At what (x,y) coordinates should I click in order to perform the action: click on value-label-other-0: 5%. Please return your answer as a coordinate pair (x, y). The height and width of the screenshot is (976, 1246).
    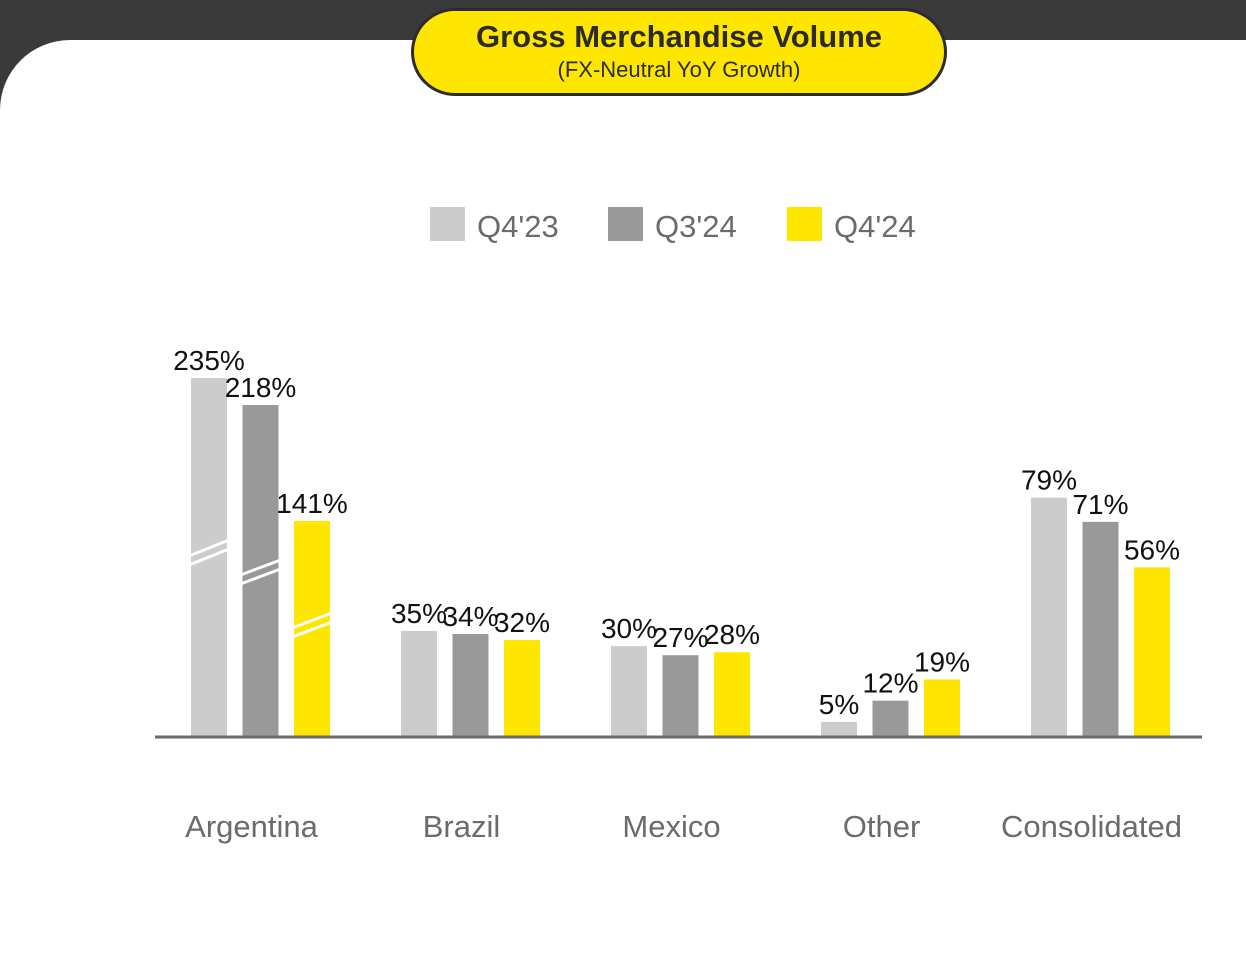
    Looking at the image, I should click on (839, 704).